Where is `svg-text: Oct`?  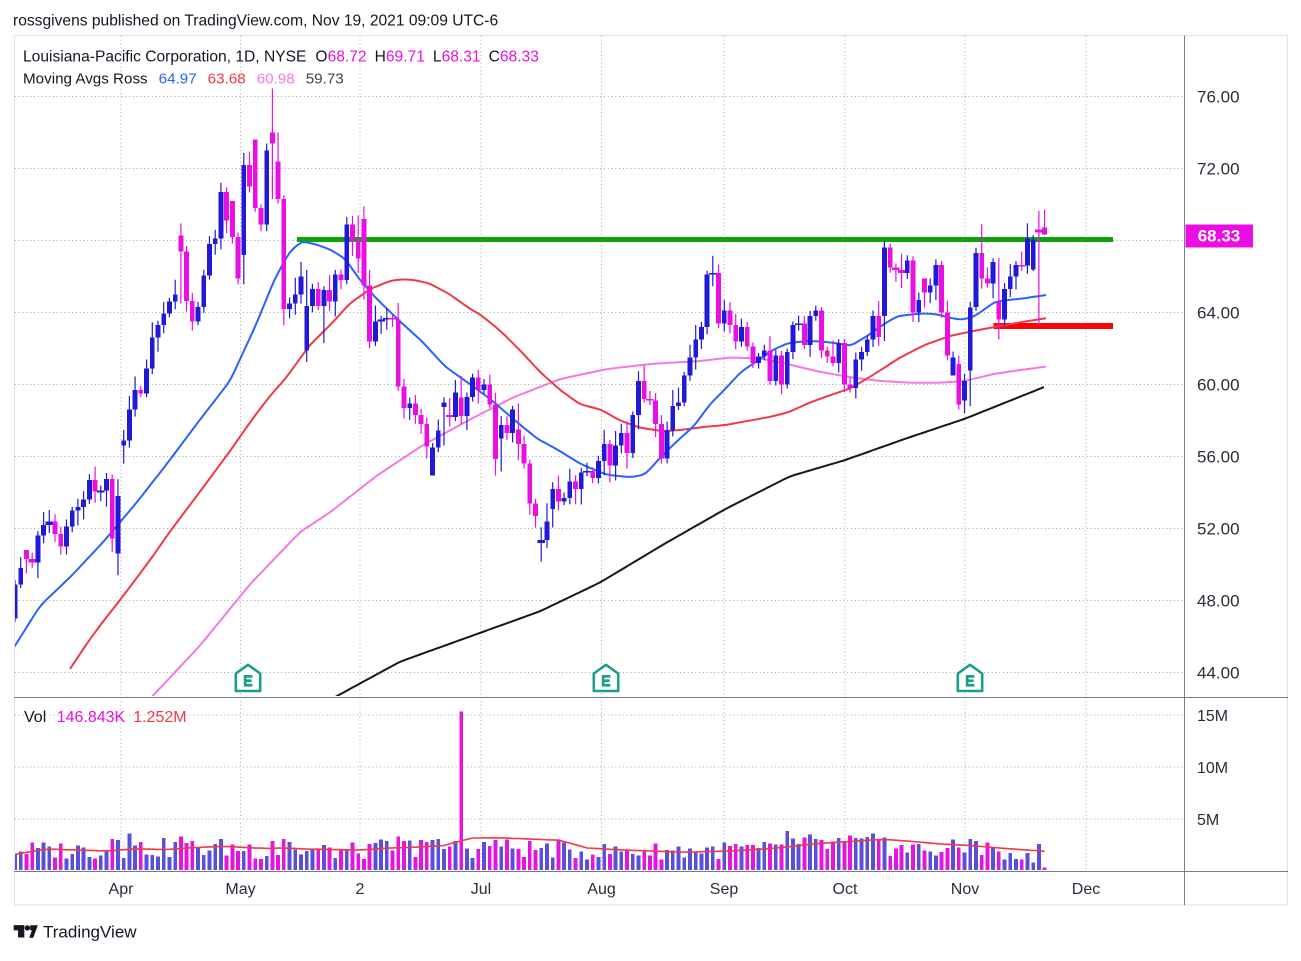
svg-text: Oct is located at coordinates (845, 889).